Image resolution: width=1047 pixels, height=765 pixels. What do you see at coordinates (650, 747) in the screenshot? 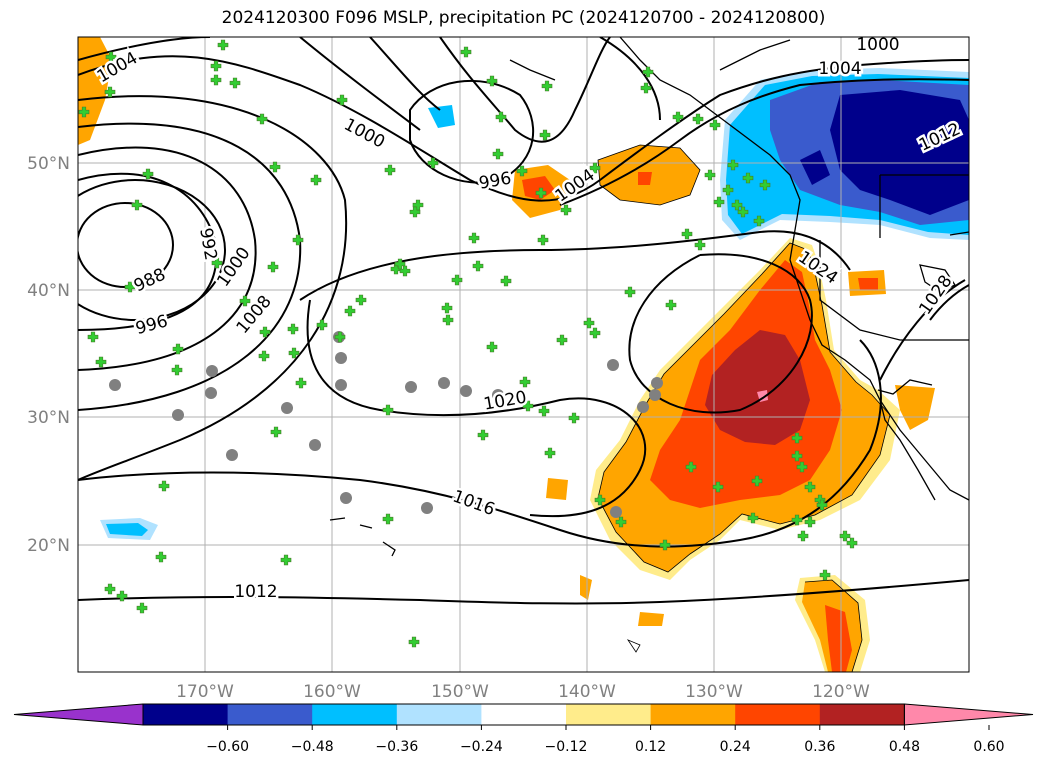
I see `colorbar-tick-label: 0.12` at bounding box center [650, 747].